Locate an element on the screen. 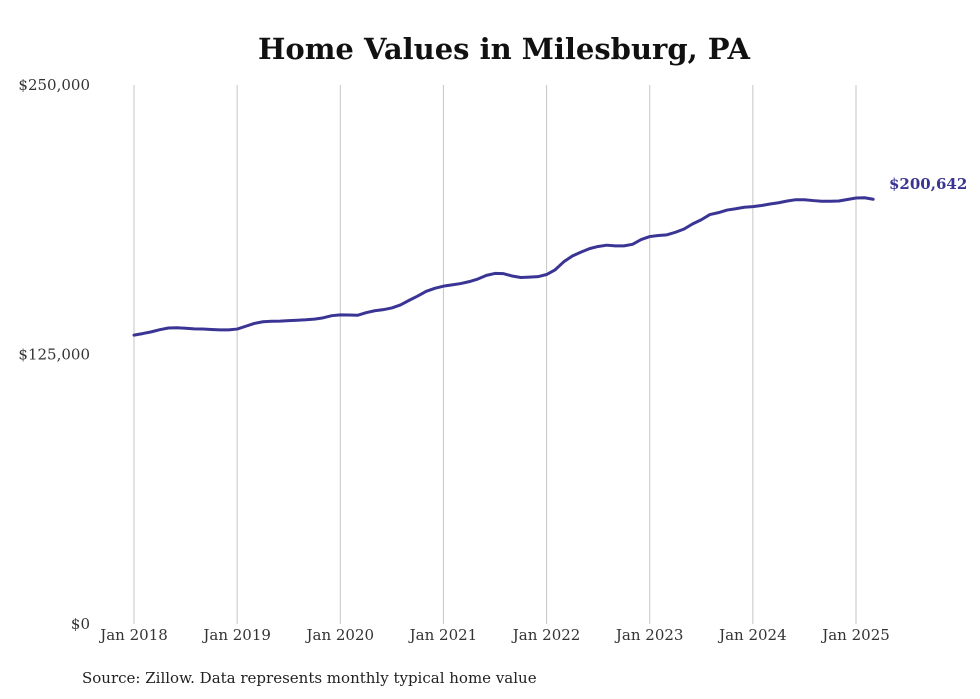  y-tick-label: $0 is located at coordinates (80, 624).